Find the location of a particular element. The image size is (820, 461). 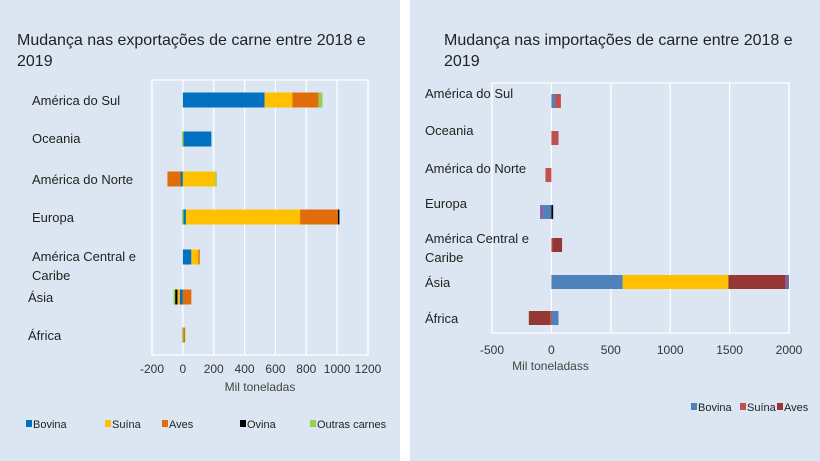

x-tick-label: -500 is located at coordinates (492, 350).